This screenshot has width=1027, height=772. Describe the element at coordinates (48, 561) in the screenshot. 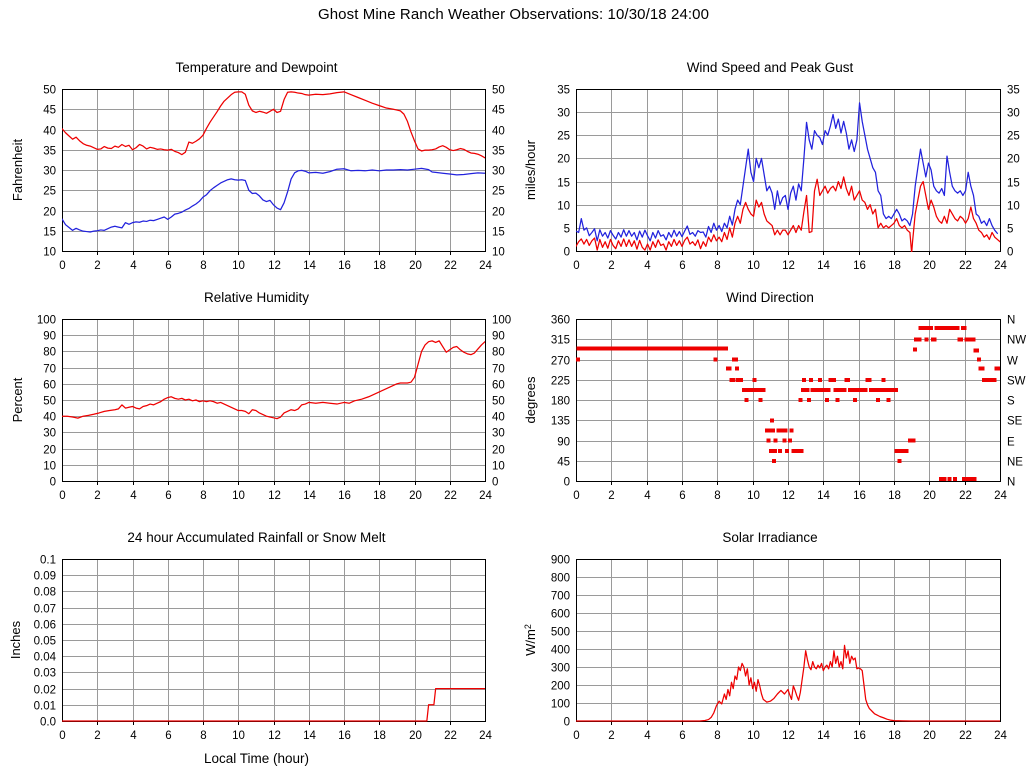

I see `ytick-label: 0.1` at that location.